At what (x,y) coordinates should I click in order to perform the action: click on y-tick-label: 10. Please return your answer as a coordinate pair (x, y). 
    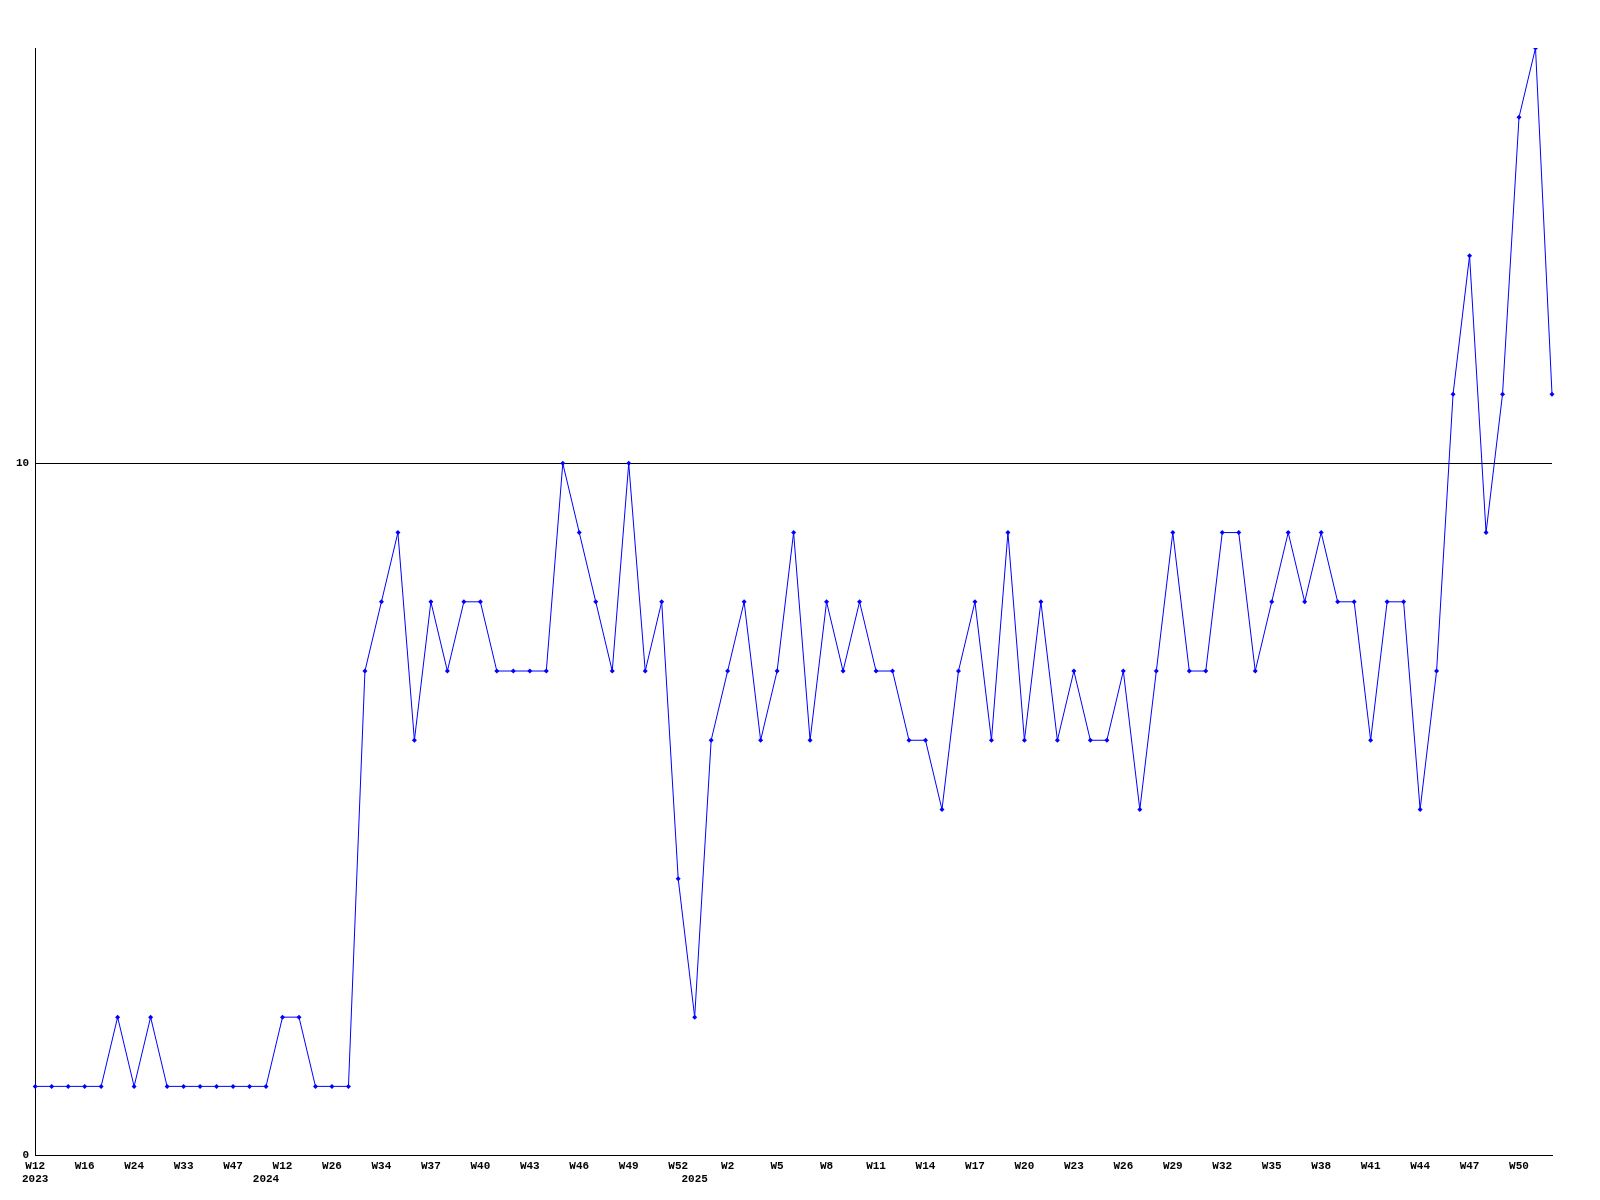
    Looking at the image, I should click on (23, 463).